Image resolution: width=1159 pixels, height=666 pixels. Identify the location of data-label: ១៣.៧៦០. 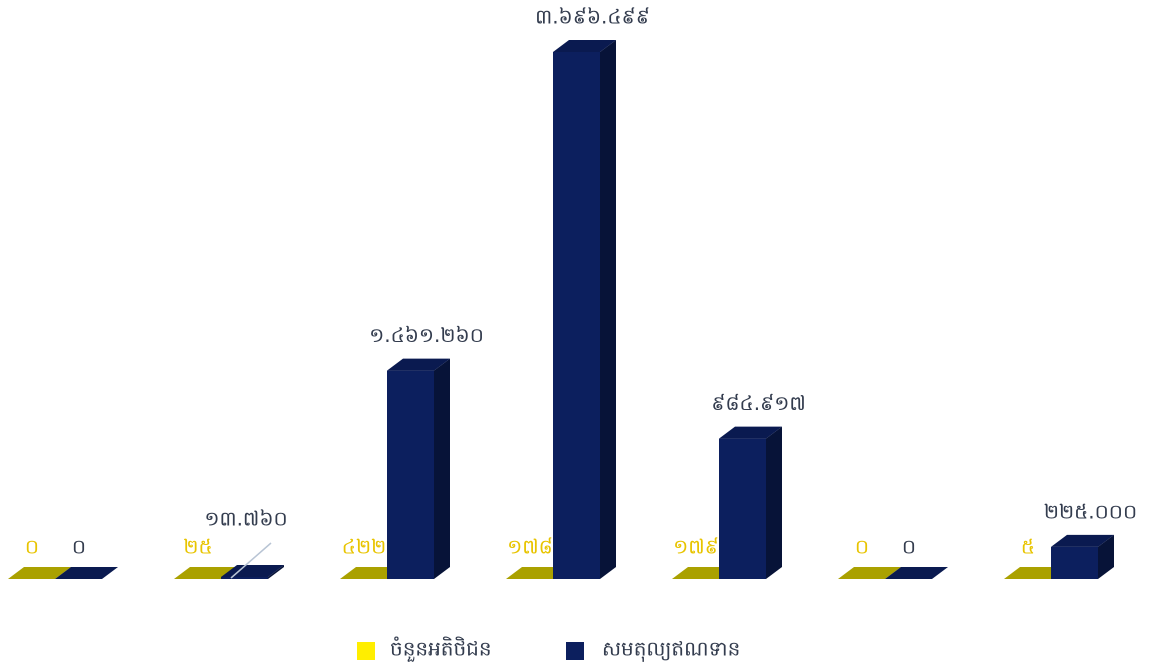
(245, 519).